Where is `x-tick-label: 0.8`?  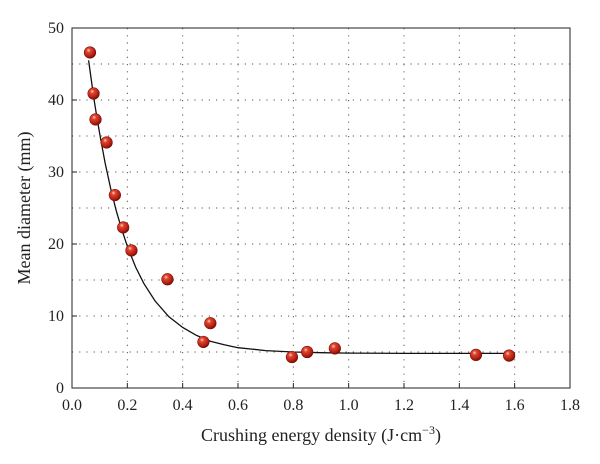
x-tick-label: 0.8 is located at coordinates (293, 405).